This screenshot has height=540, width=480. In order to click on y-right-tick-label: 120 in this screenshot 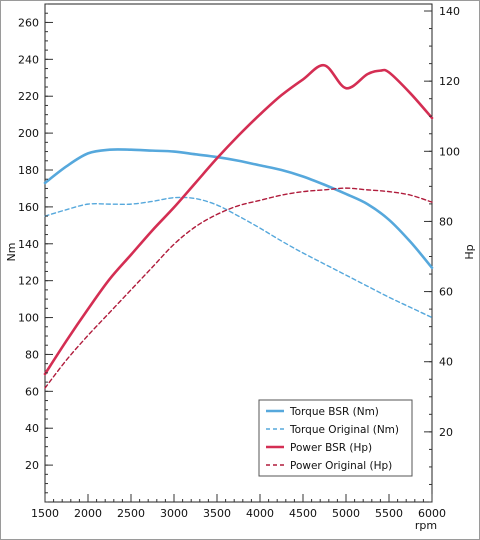, I will do `click(449, 81)`.